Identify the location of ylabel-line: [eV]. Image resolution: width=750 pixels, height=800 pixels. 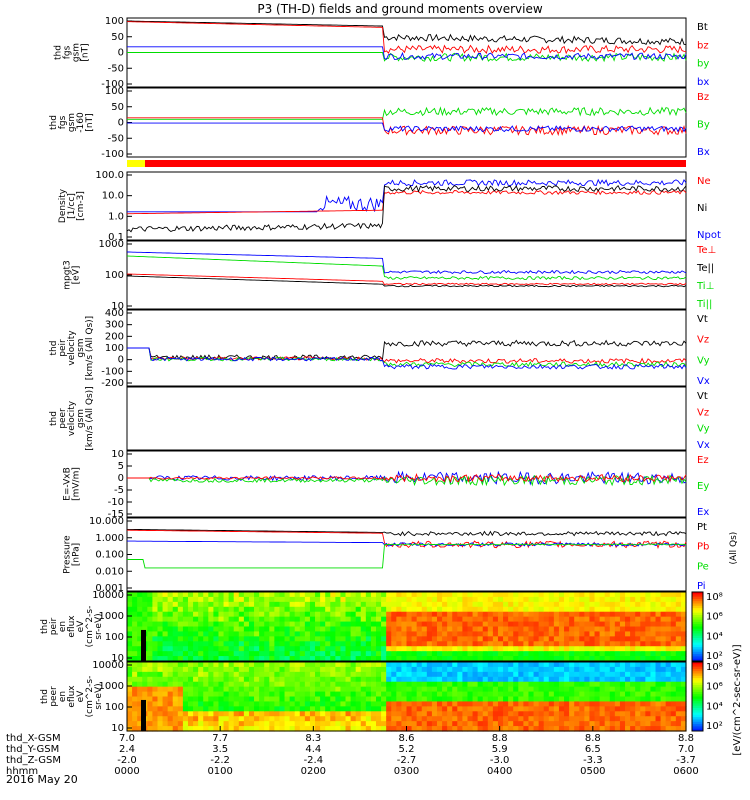
(77, 275).